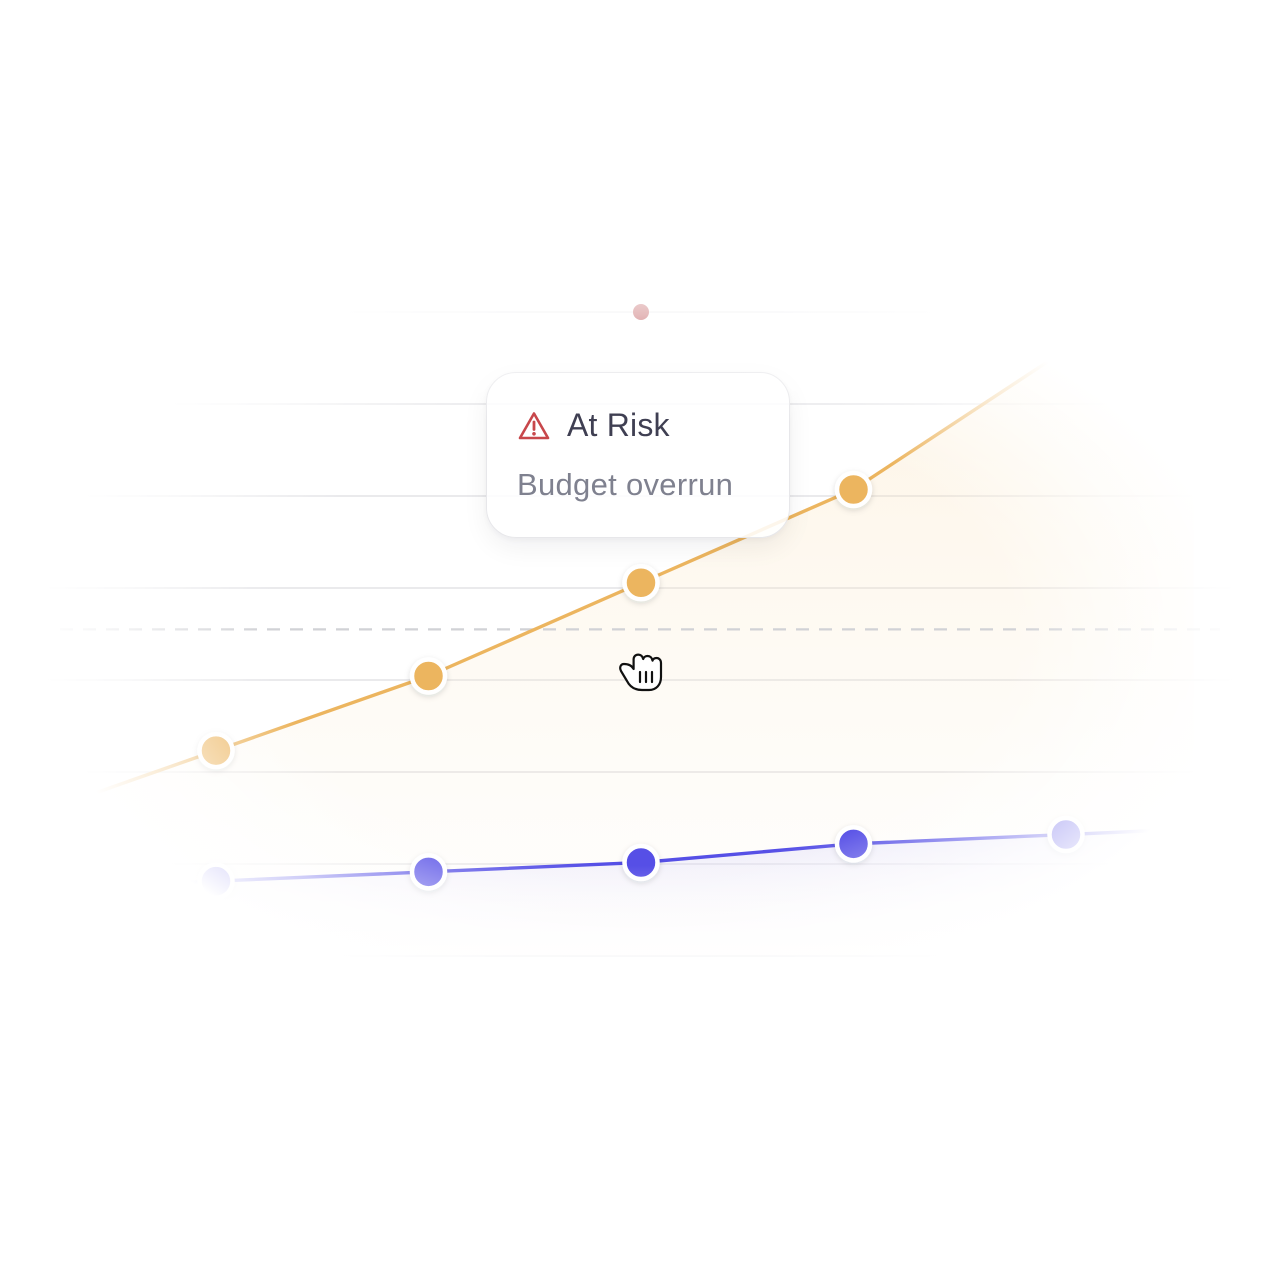 This screenshot has height=1280, width=1280. Describe the element at coordinates (854, 1018) in the screenshot. I see `x-tick-apr: Apr` at that location.